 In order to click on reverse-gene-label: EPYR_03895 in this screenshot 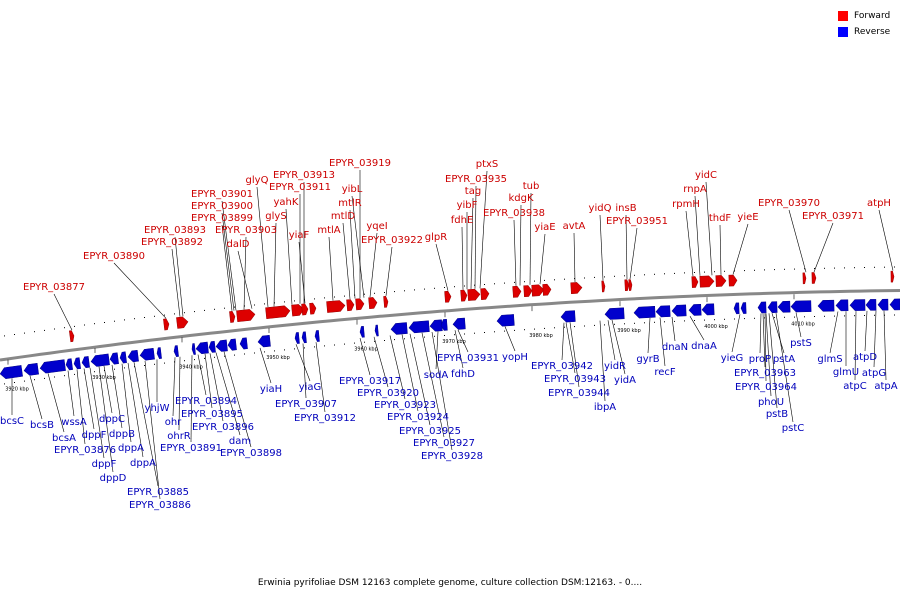, I will do `click(212, 414)`.